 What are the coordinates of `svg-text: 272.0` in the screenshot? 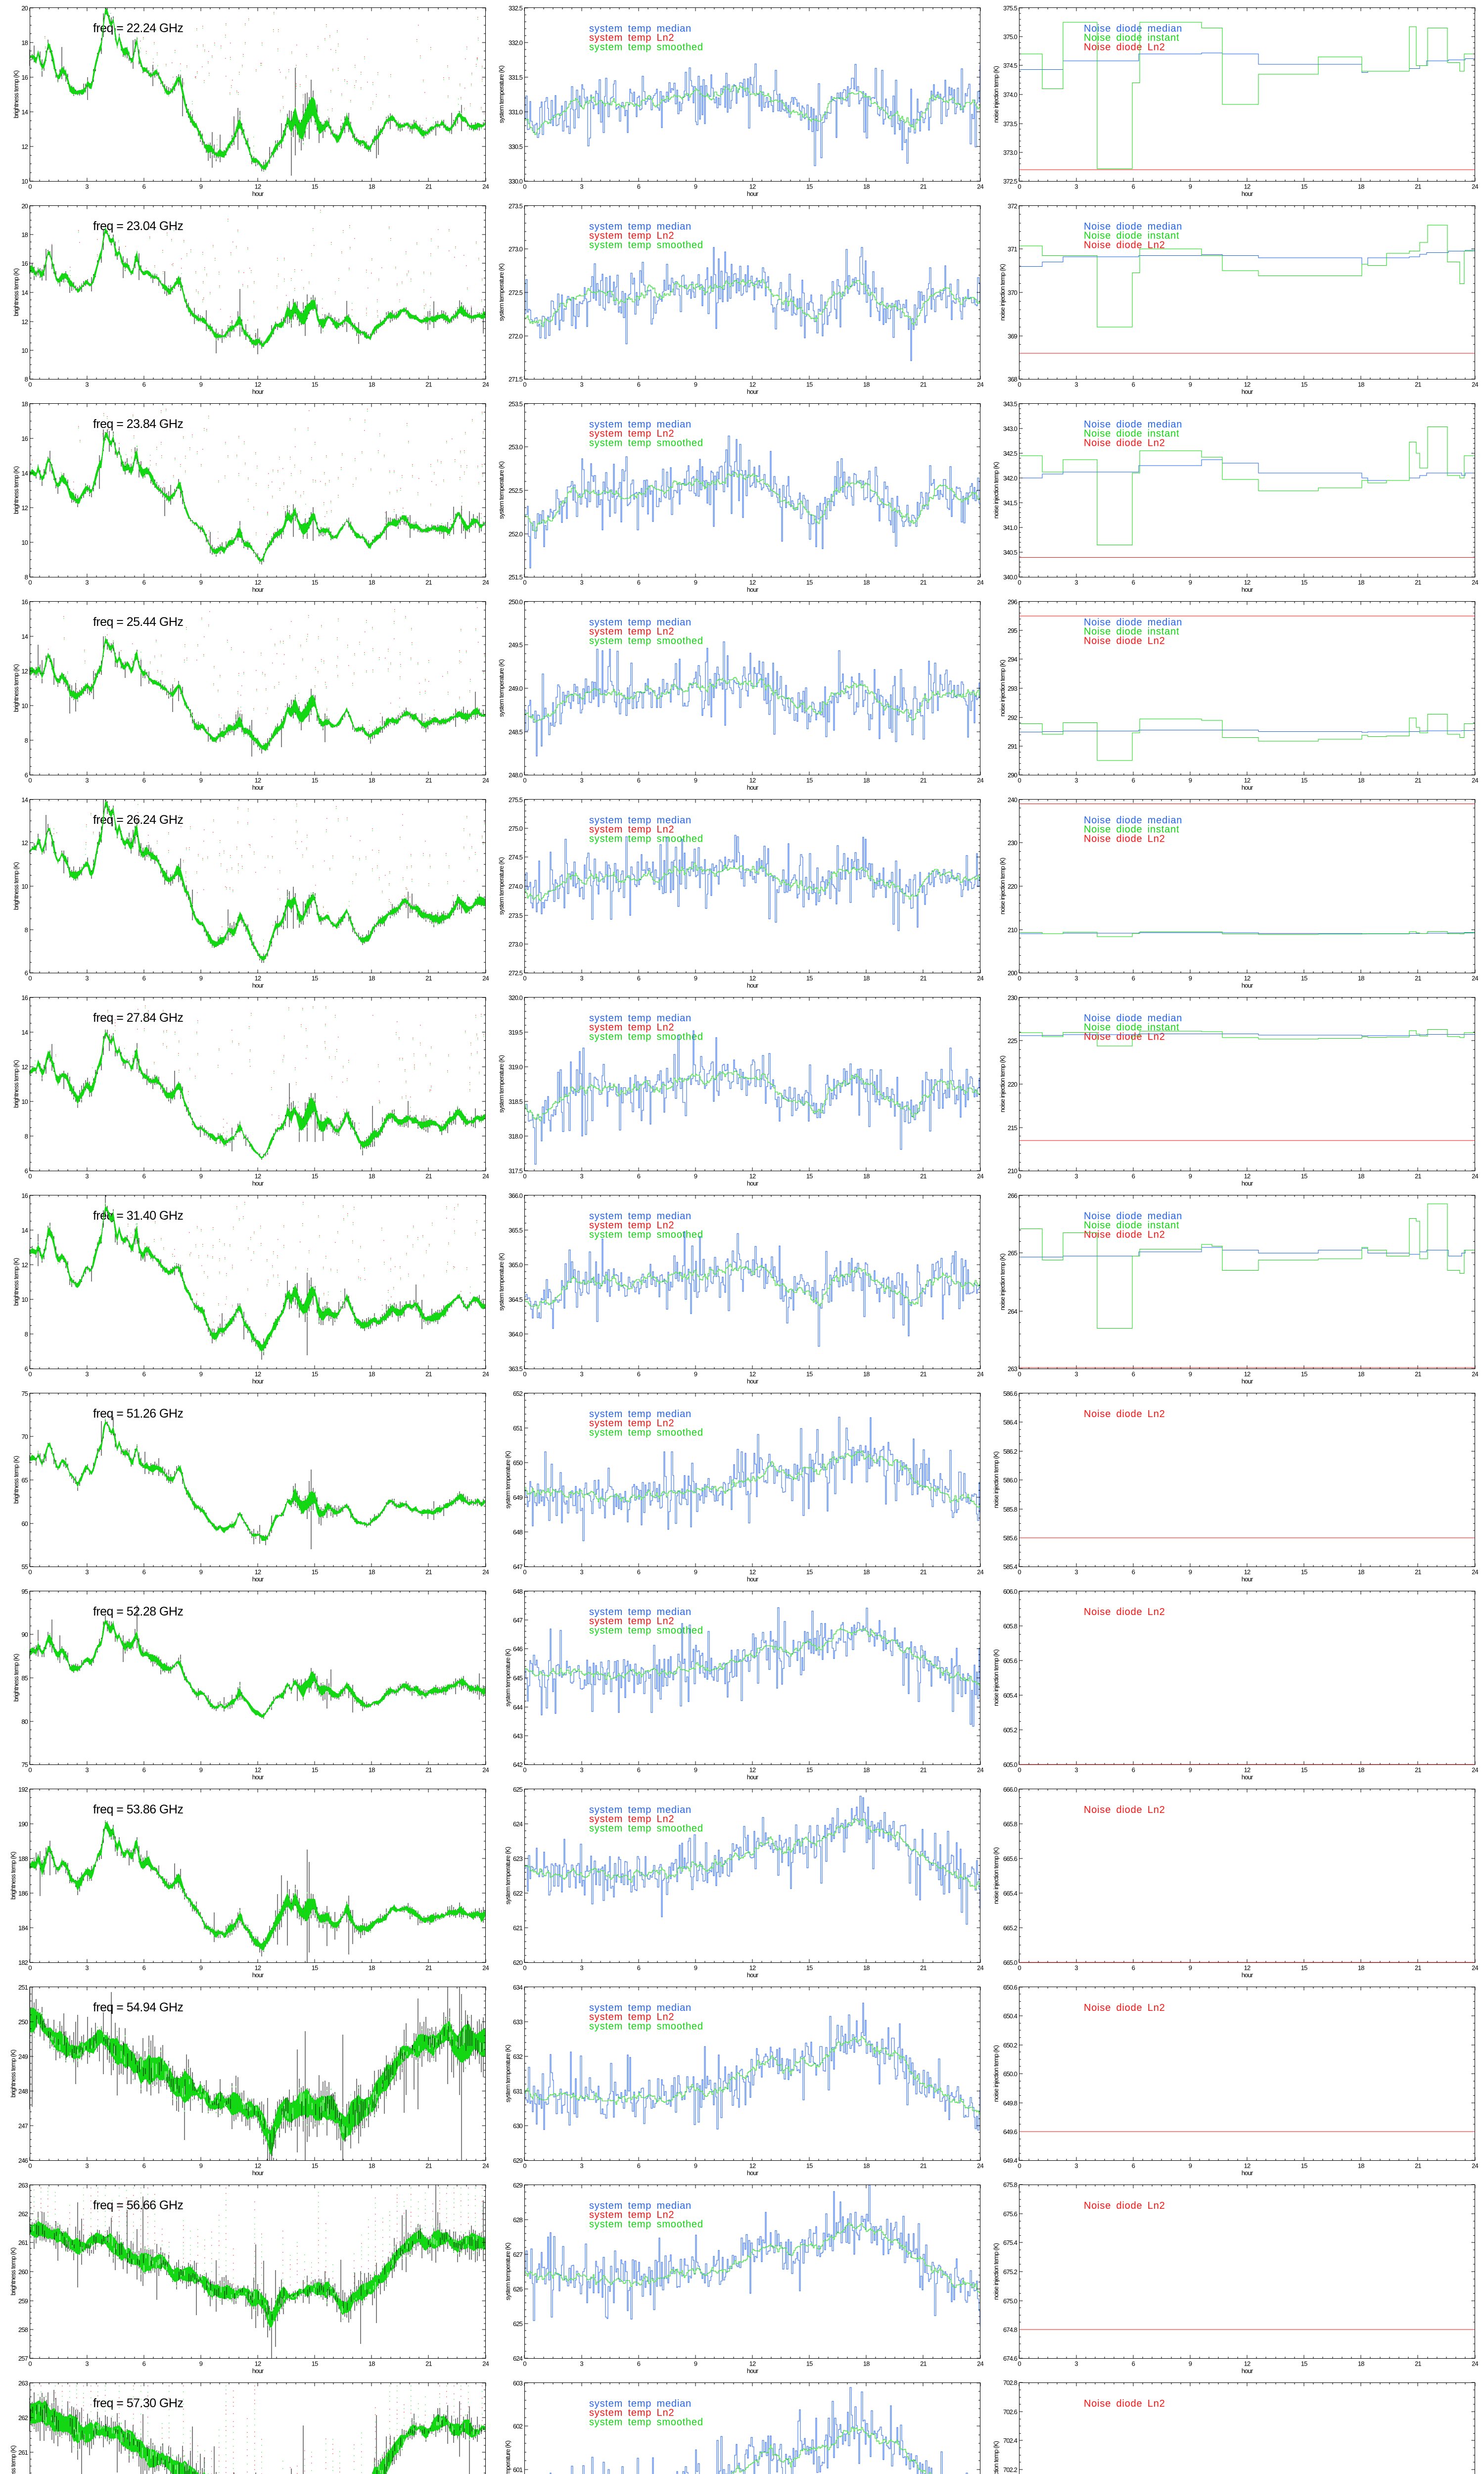 It's located at (516, 337).